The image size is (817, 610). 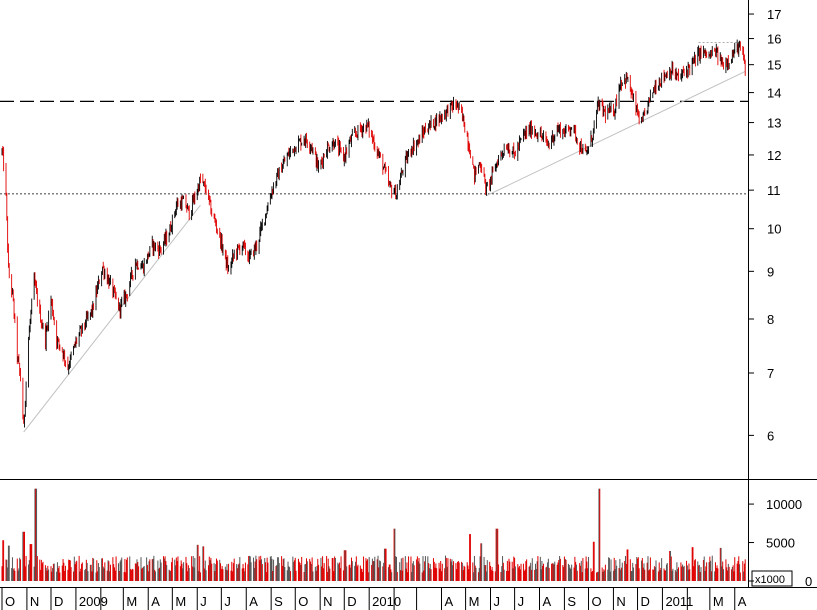 What do you see at coordinates (808, 581) in the screenshot?
I see `volume-tick-label-0: 0` at bounding box center [808, 581].